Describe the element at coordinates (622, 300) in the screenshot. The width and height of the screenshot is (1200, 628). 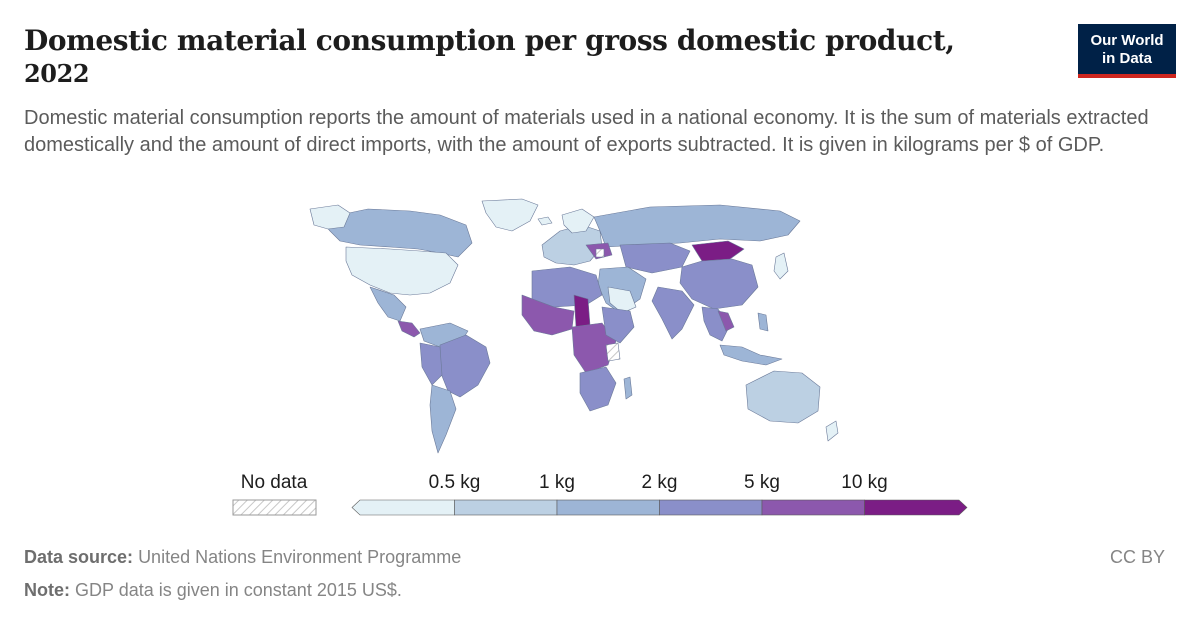
I see `country-saudi-arabia` at that location.